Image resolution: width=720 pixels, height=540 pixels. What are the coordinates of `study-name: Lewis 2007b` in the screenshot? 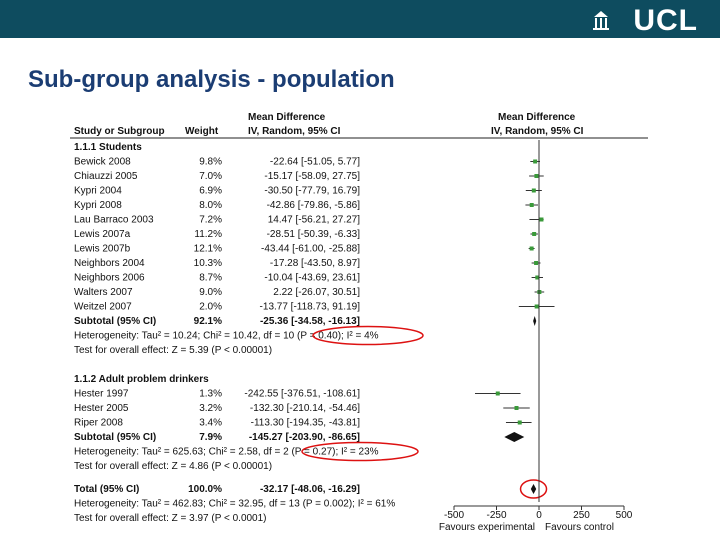 It's located at (102, 249).